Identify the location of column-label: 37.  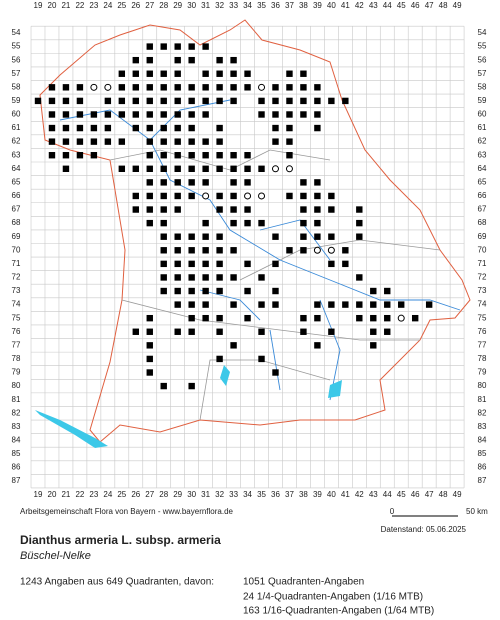
(289, 494).